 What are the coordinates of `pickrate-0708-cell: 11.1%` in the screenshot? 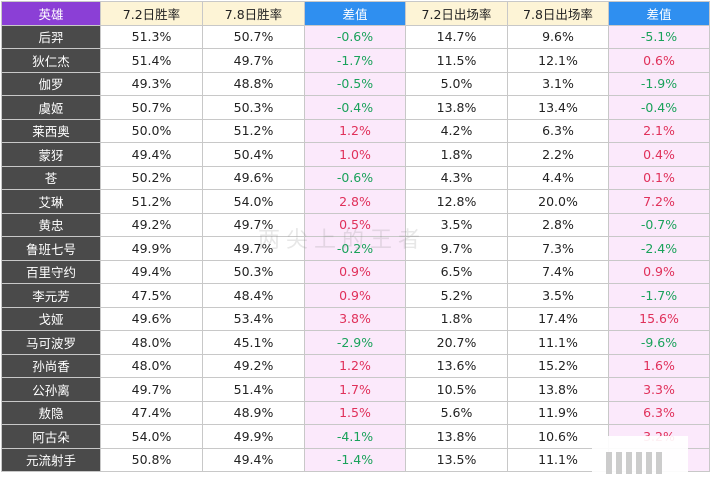 It's located at (558, 459).